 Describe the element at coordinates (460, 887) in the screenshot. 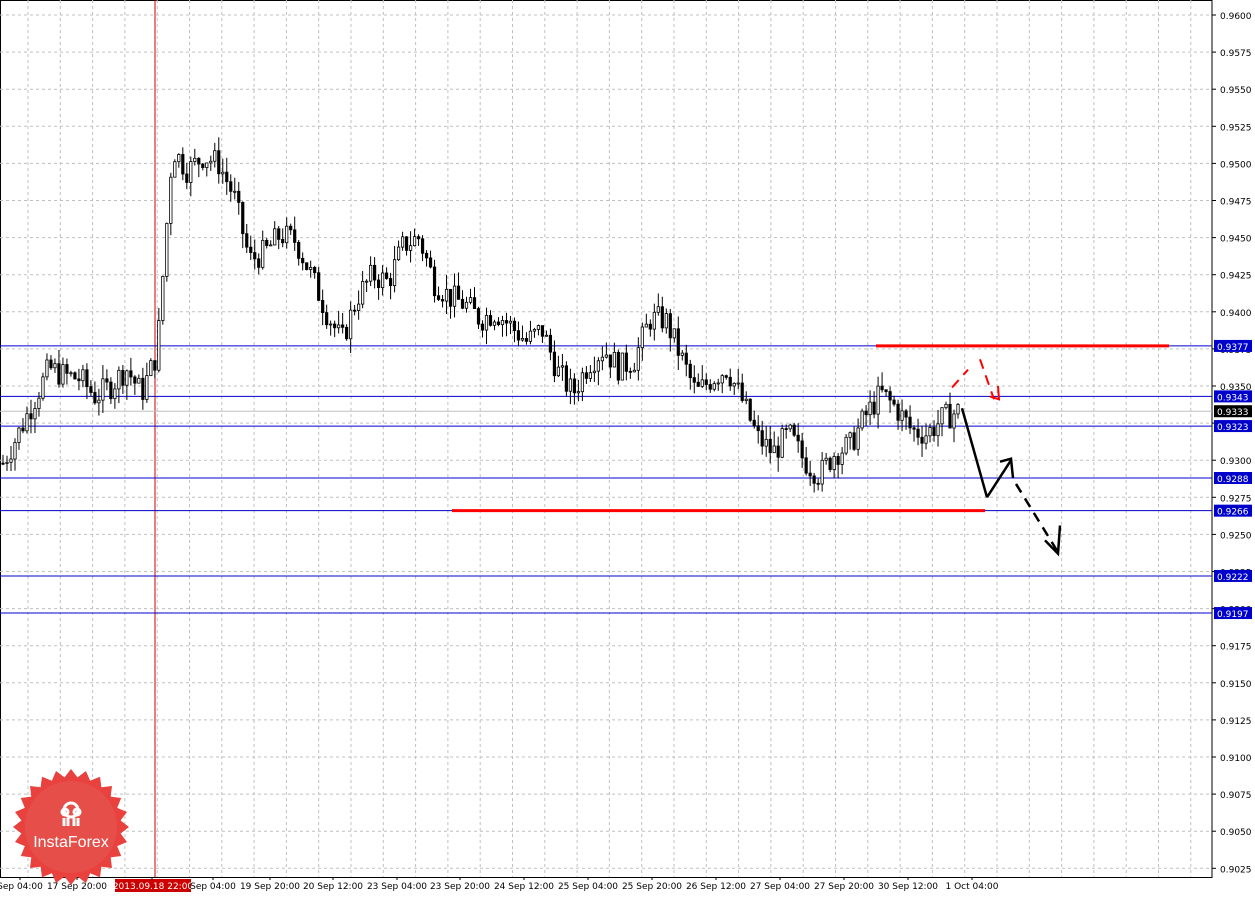

I see `x-tick-label: 23 Sep 20:00` at that location.